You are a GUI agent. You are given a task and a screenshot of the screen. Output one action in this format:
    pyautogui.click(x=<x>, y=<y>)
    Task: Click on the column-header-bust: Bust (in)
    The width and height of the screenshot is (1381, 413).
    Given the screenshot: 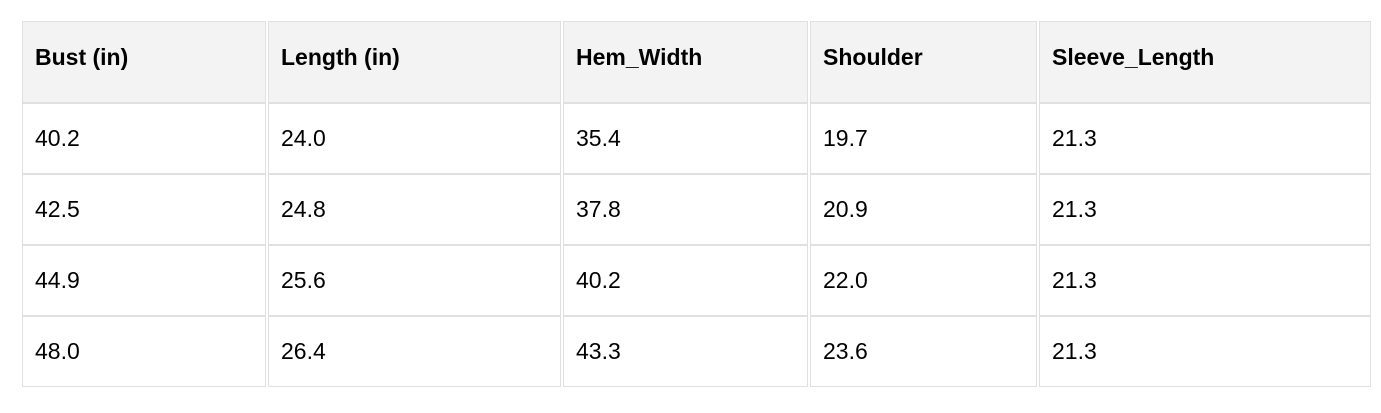 What is the action you would take?
    pyautogui.click(x=144, y=62)
    